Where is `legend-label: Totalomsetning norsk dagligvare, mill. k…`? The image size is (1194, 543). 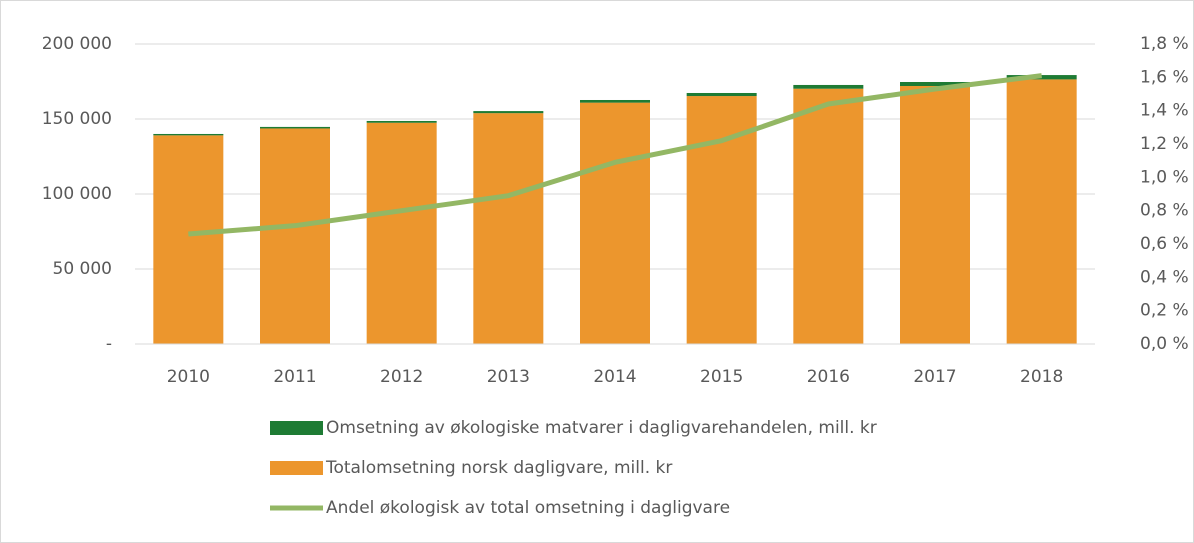 legend-label: Totalomsetning norsk dagligvare, mill. k… is located at coordinates (498, 468).